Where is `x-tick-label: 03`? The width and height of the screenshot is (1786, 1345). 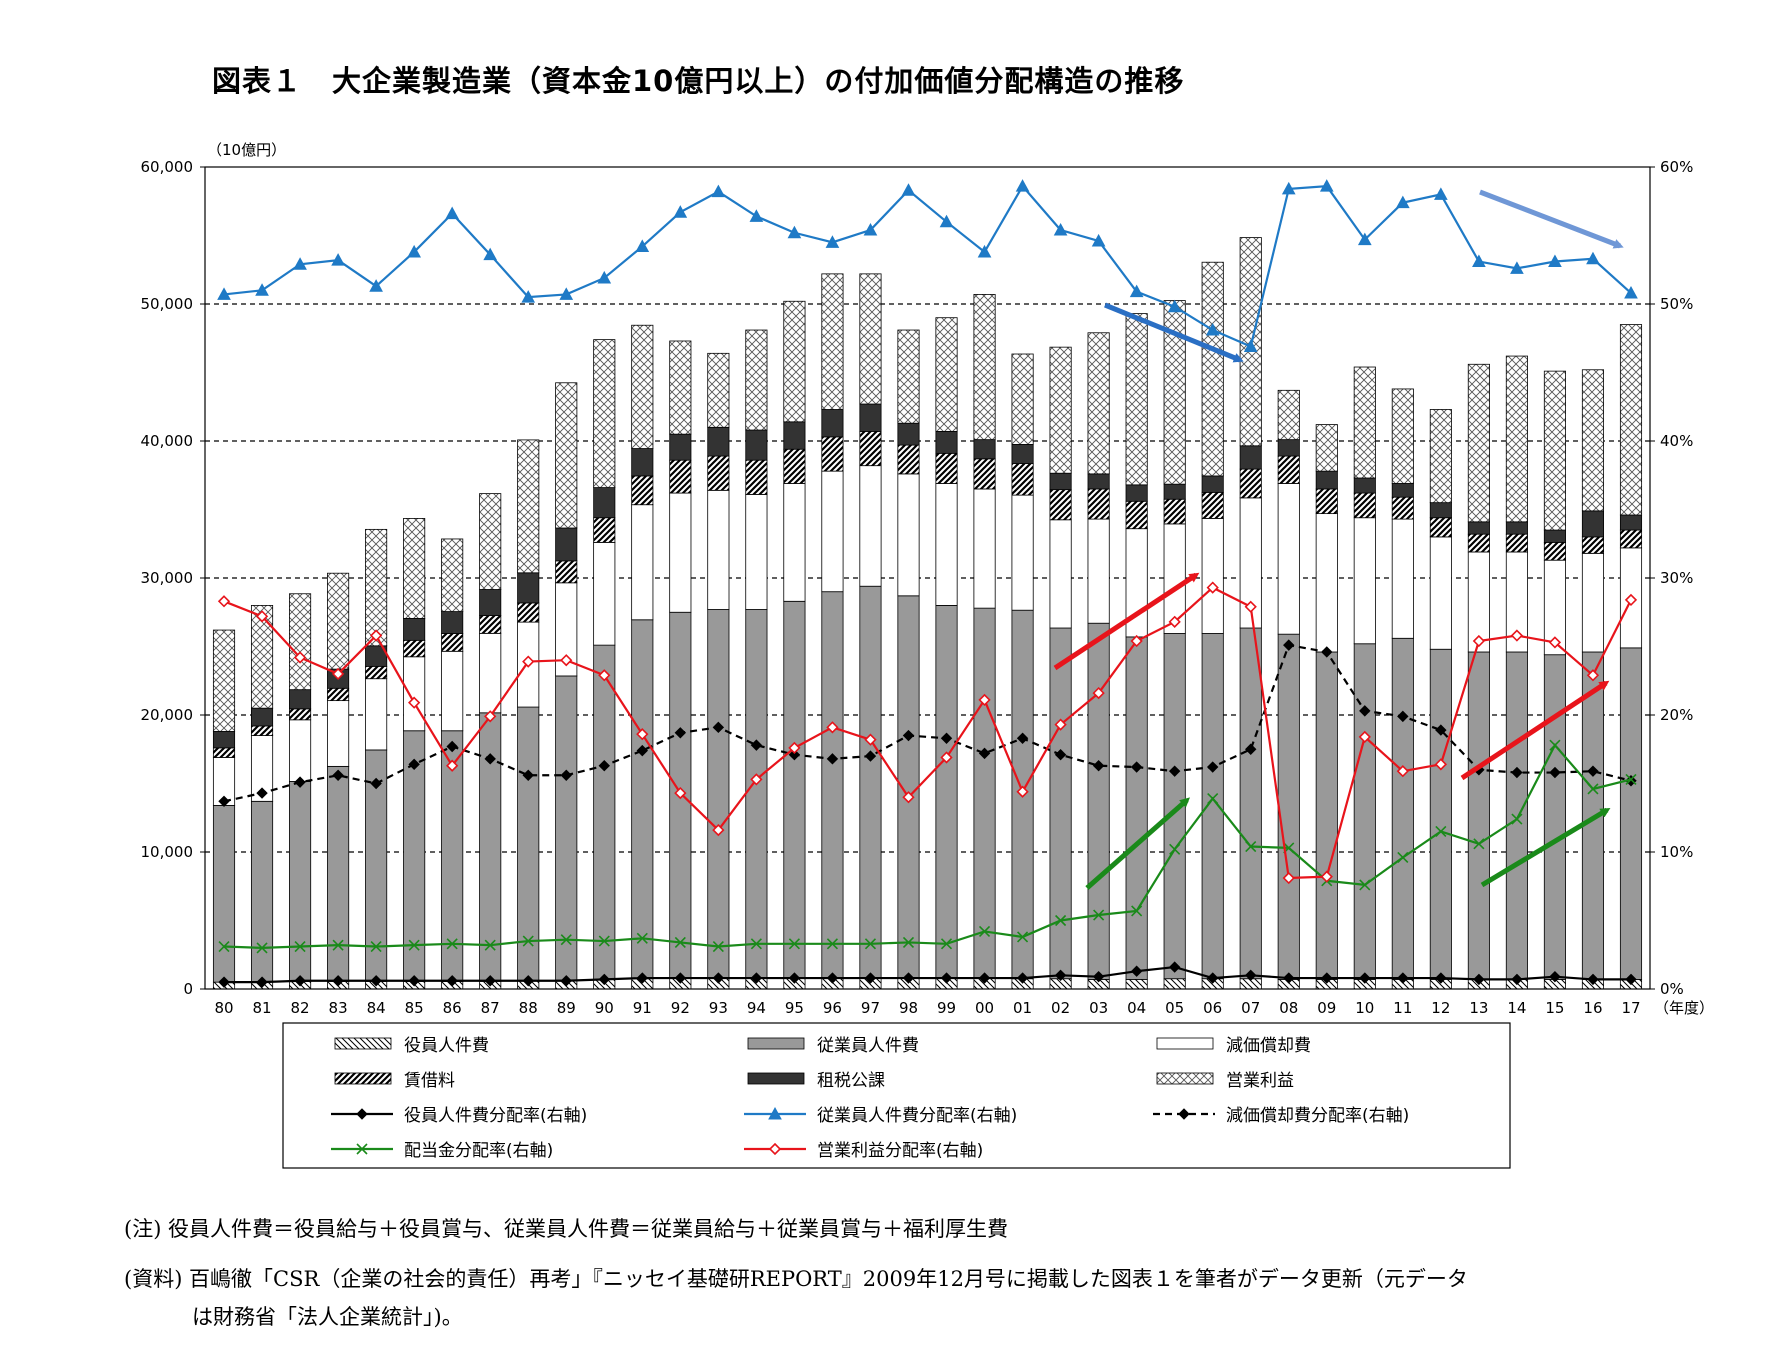 x-tick-label: 03 is located at coordinates (1098, 1008).